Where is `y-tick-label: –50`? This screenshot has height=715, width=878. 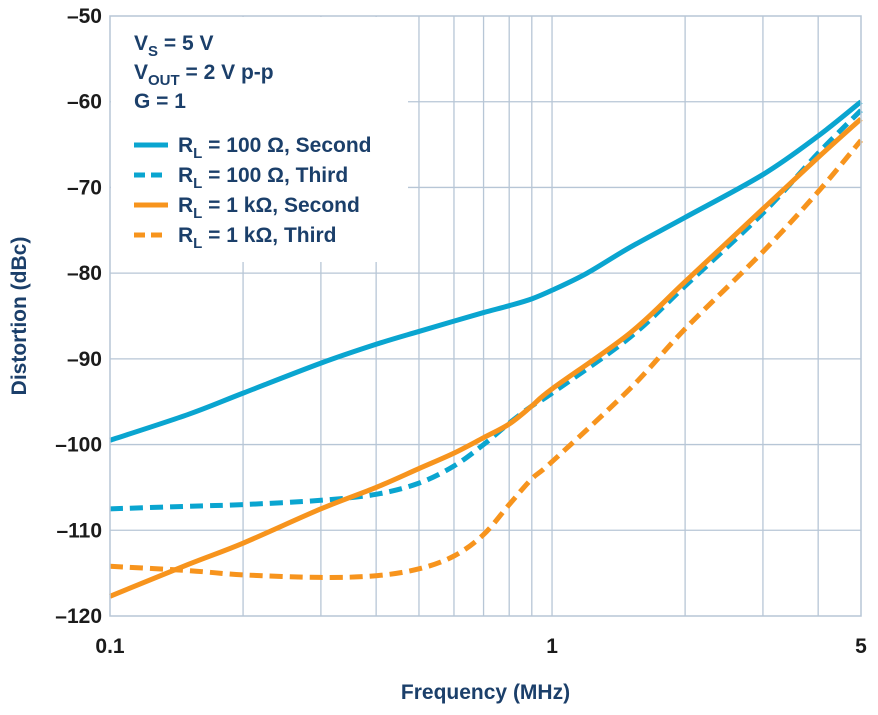
y-tick-label: –50 is located at coordinates (84, 16).